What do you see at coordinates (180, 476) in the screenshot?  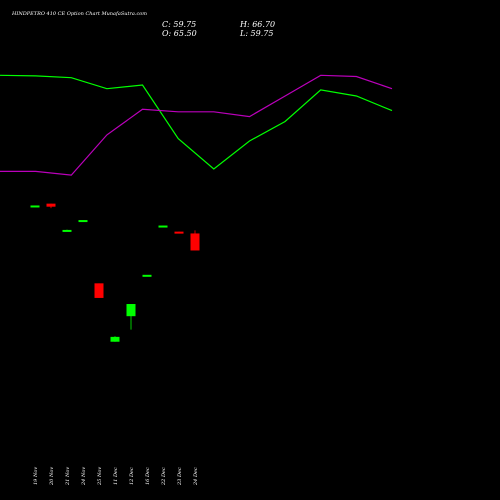 I see `x-tick-label: 23 Dec` at bounding box center [180, 476].